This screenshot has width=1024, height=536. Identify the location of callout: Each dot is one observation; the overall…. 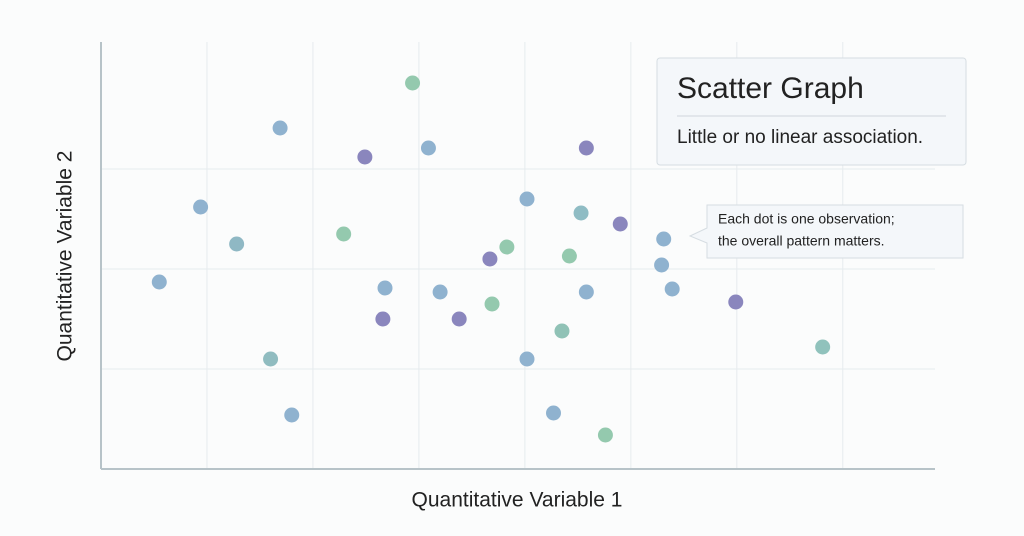
(826, 231).